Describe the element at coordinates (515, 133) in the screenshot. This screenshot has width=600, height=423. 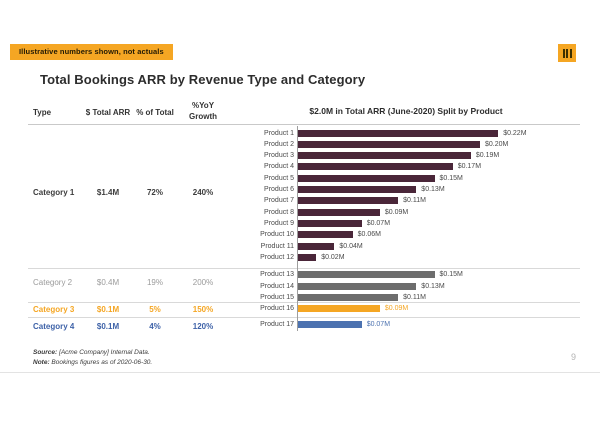
I see `bar-value: $0.22M` at that location.